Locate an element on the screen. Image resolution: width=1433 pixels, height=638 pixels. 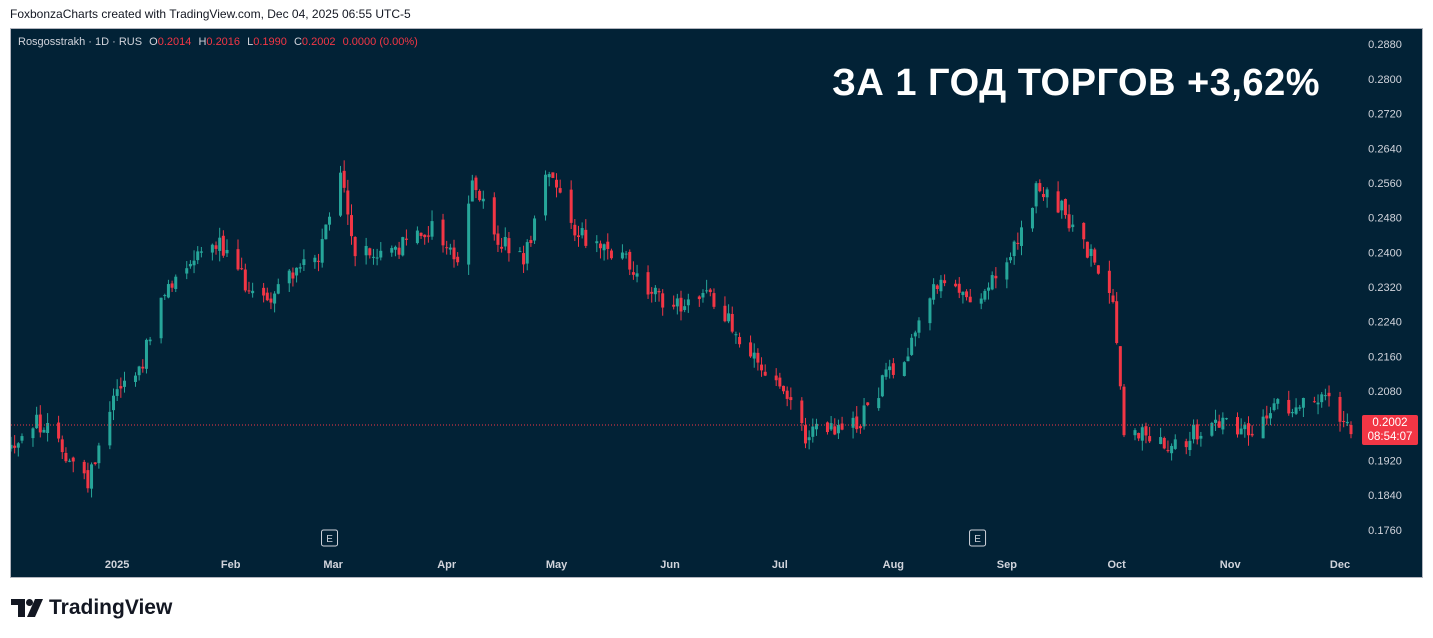
x-tick-label-1: Feb is located at coordinates (231, 565).